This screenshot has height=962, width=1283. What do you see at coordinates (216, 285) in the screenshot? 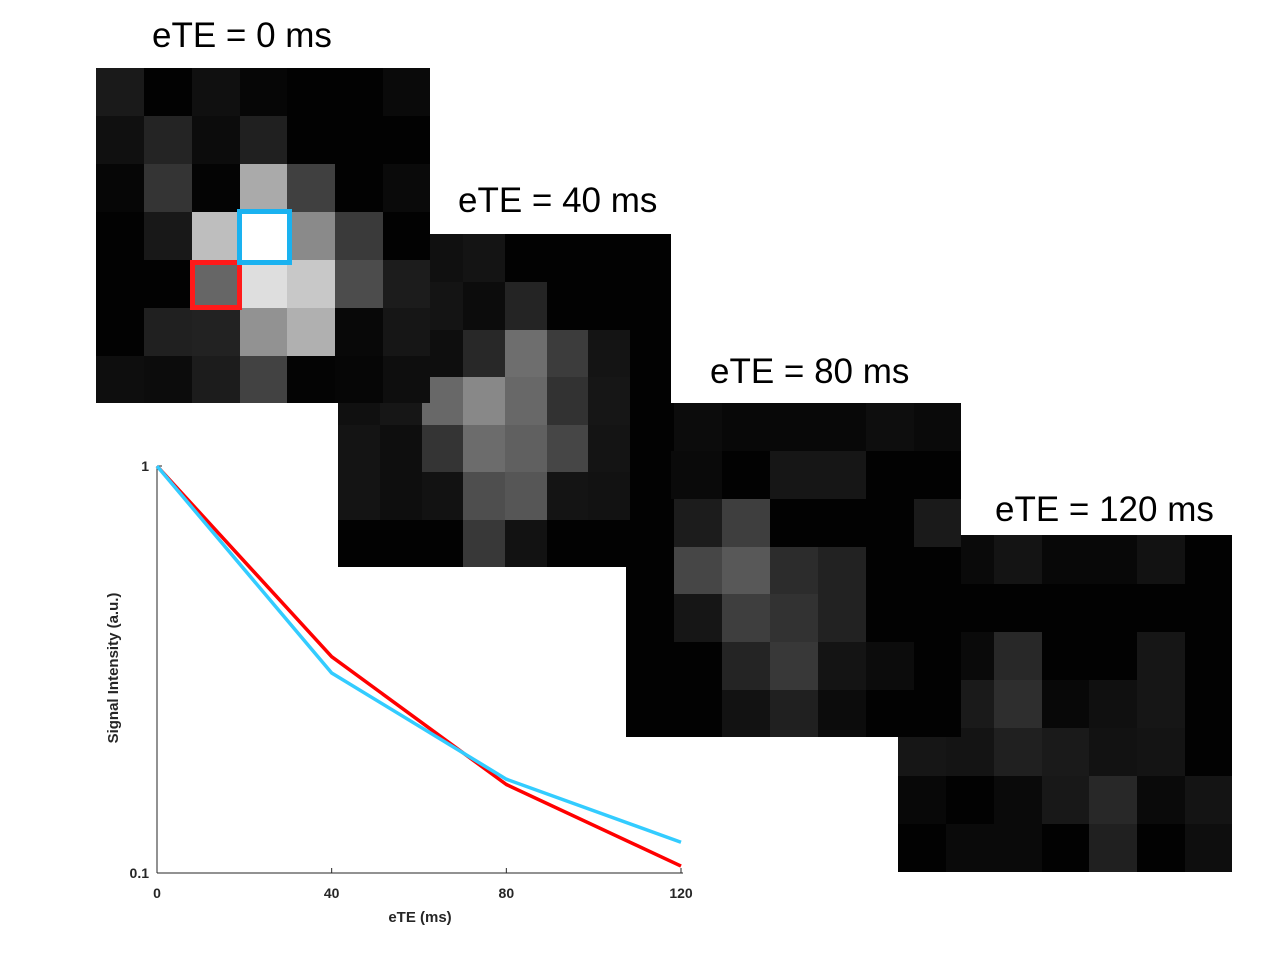
I see `roi-red-box` at bounding box center [216, 285].